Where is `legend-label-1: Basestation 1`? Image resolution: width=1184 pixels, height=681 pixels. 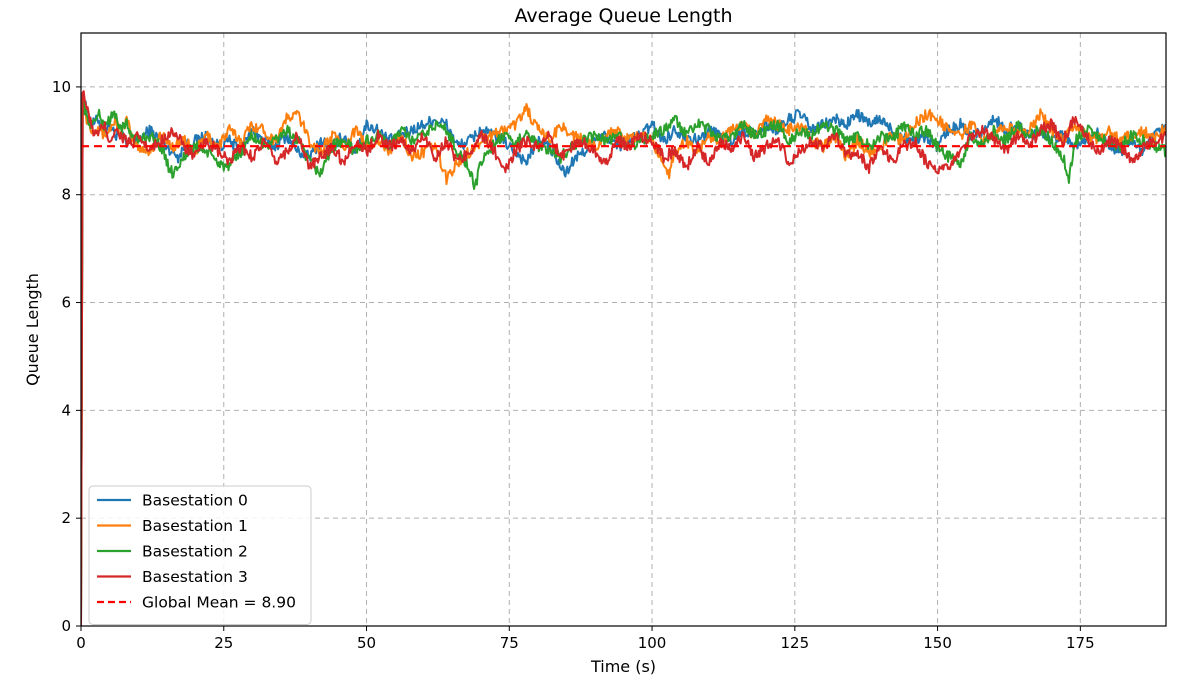
legend-label-1: Basestation 1 is located at coordinates (195, 526).